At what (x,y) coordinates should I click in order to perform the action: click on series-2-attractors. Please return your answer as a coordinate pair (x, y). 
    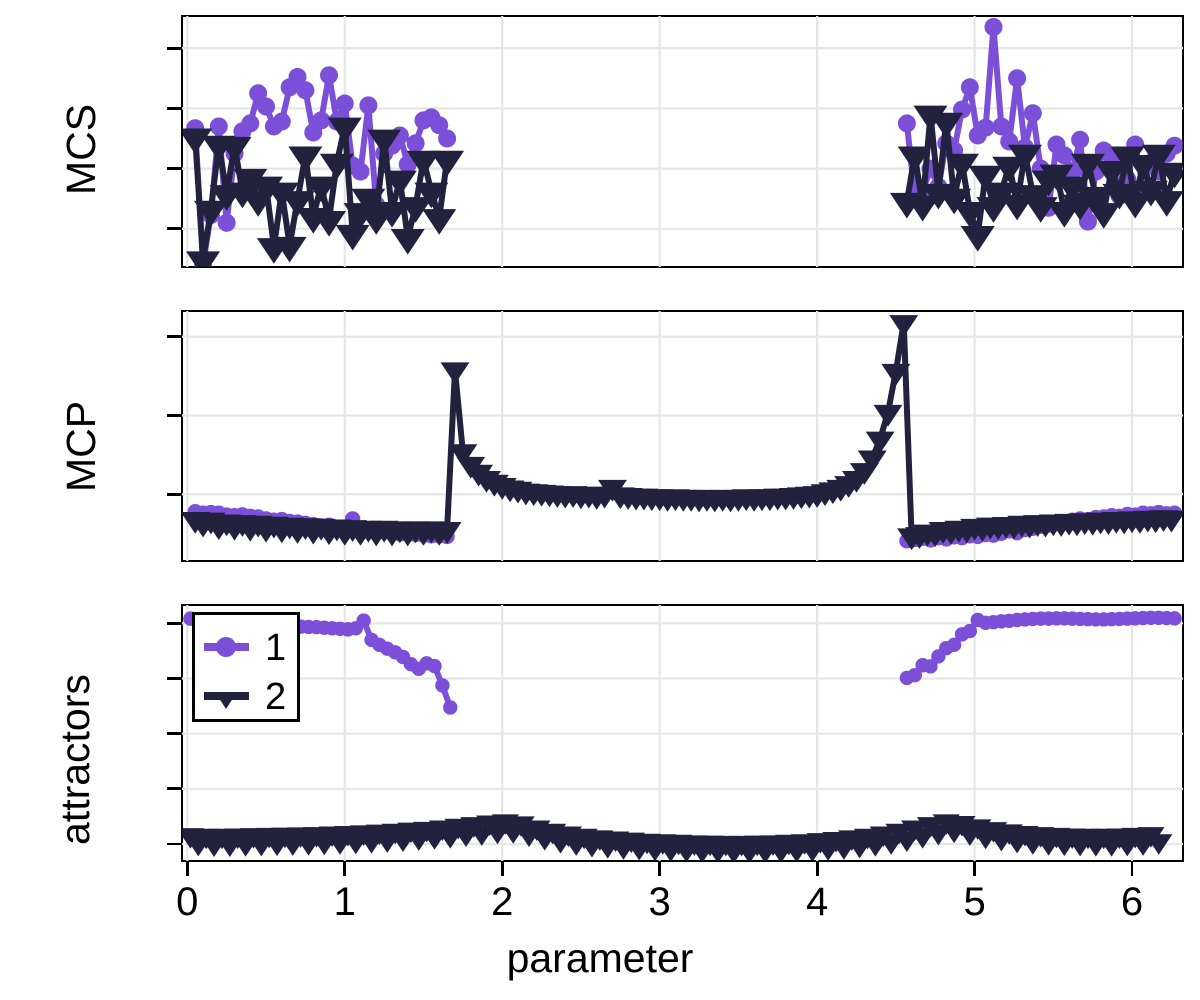
    Looking at the image, I should click on (677, 837).